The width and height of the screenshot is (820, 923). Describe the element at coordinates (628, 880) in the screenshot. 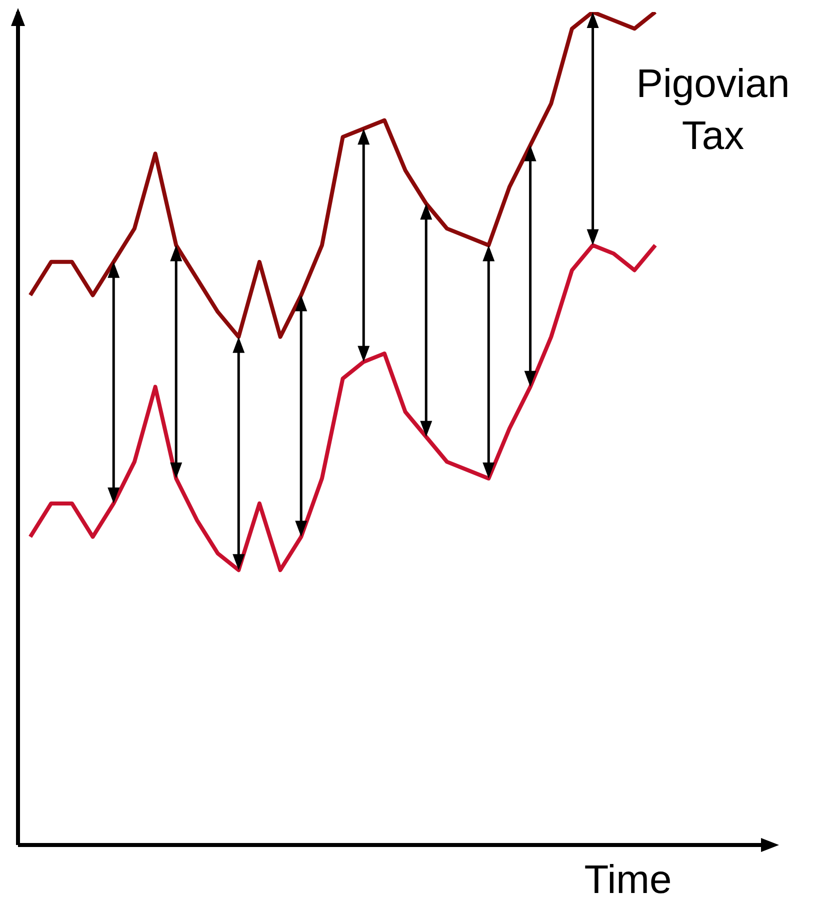

I see `x-axis-title: Time` at that location.